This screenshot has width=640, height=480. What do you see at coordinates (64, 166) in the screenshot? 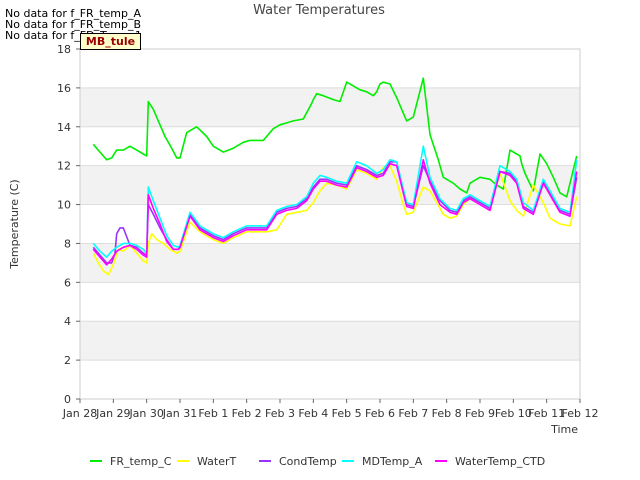
I see `y-tick-label: 12` at bounding box center [64, 166].